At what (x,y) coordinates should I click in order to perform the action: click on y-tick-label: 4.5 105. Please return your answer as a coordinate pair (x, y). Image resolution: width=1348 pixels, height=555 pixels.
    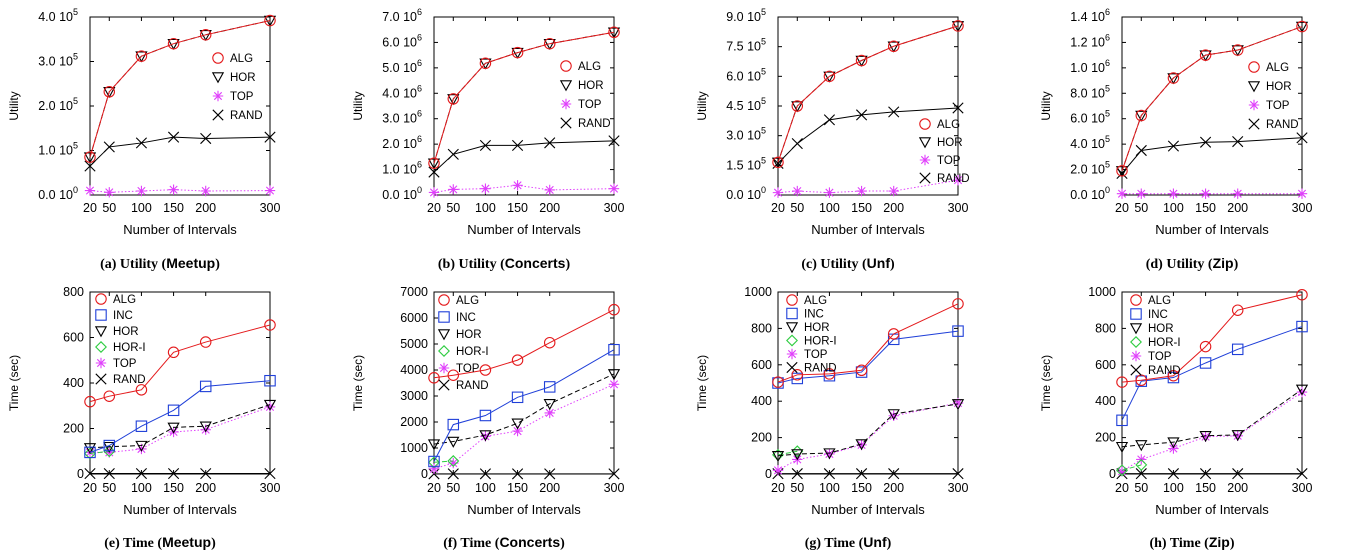
    Looking at the image, I should click on (746, 104).